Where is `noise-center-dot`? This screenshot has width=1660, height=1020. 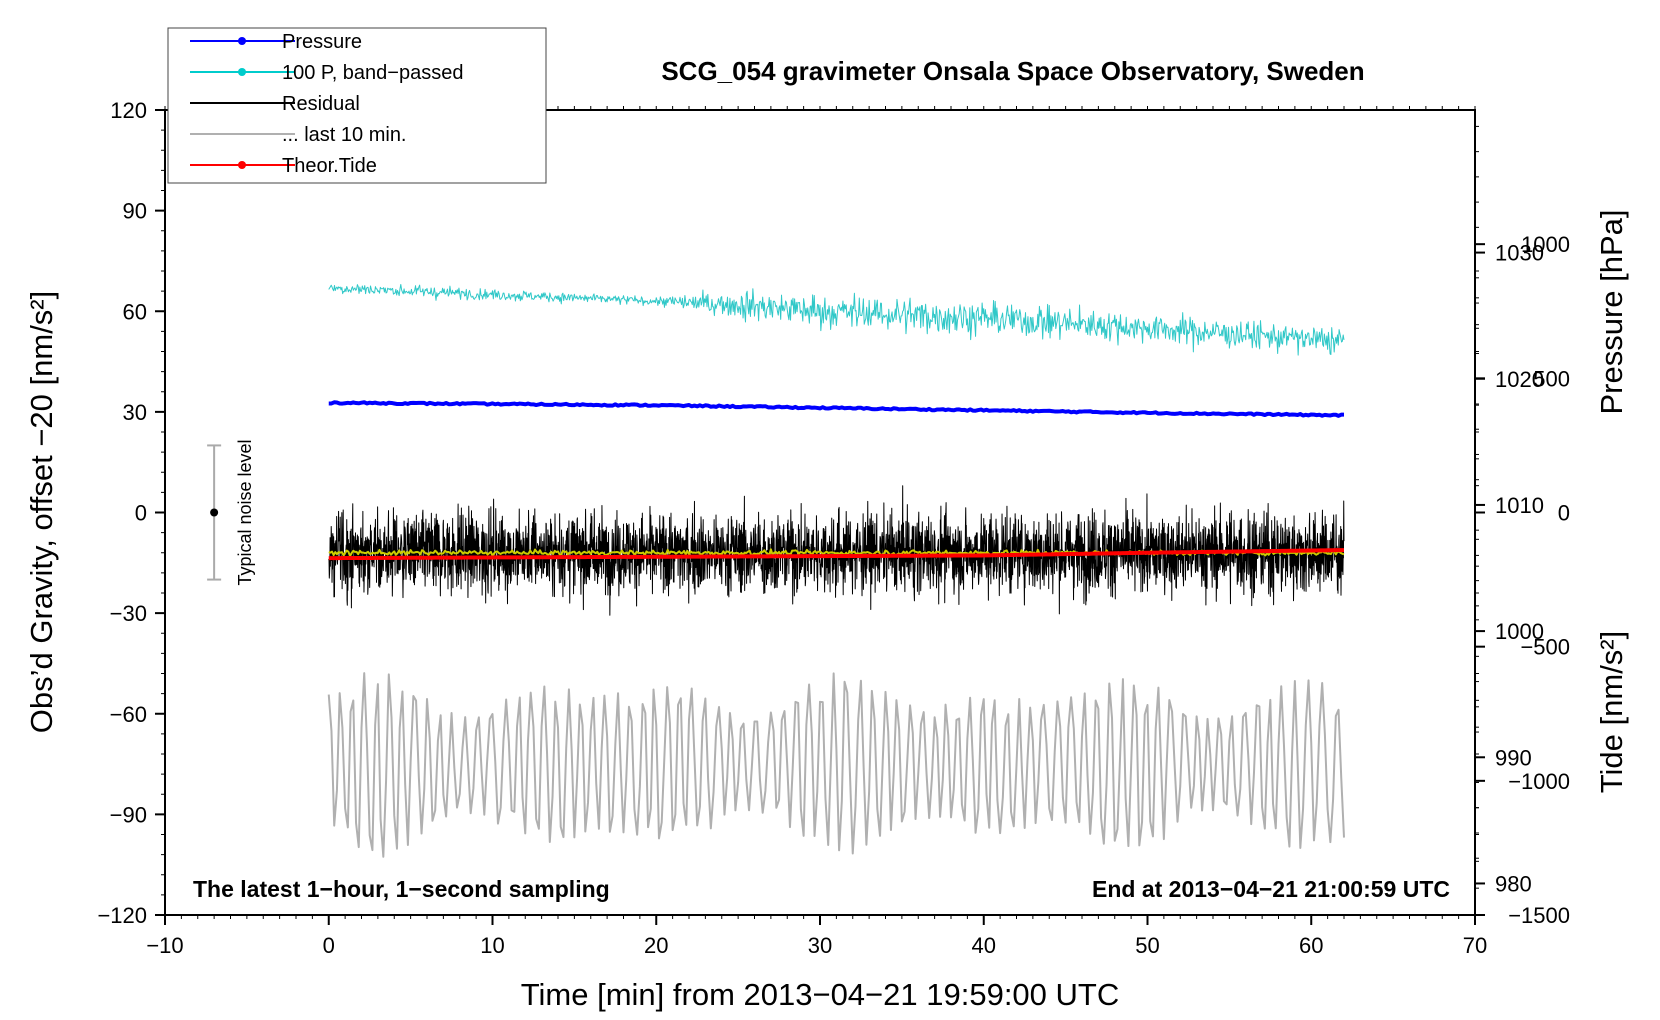
noise-center-dot is located at coordinates (214, 512).